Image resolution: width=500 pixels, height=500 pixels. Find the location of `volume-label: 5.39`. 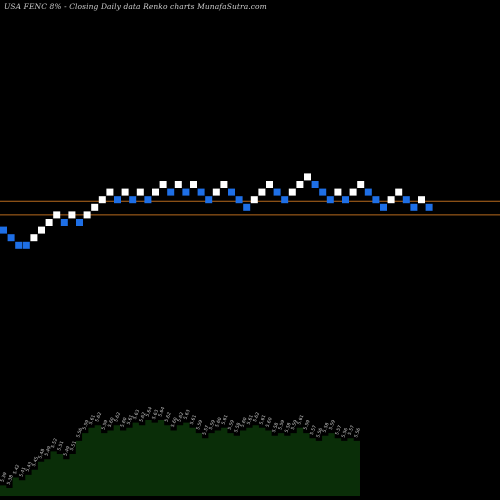

volume-label: 5.39 is located at coordinates (4, 477).